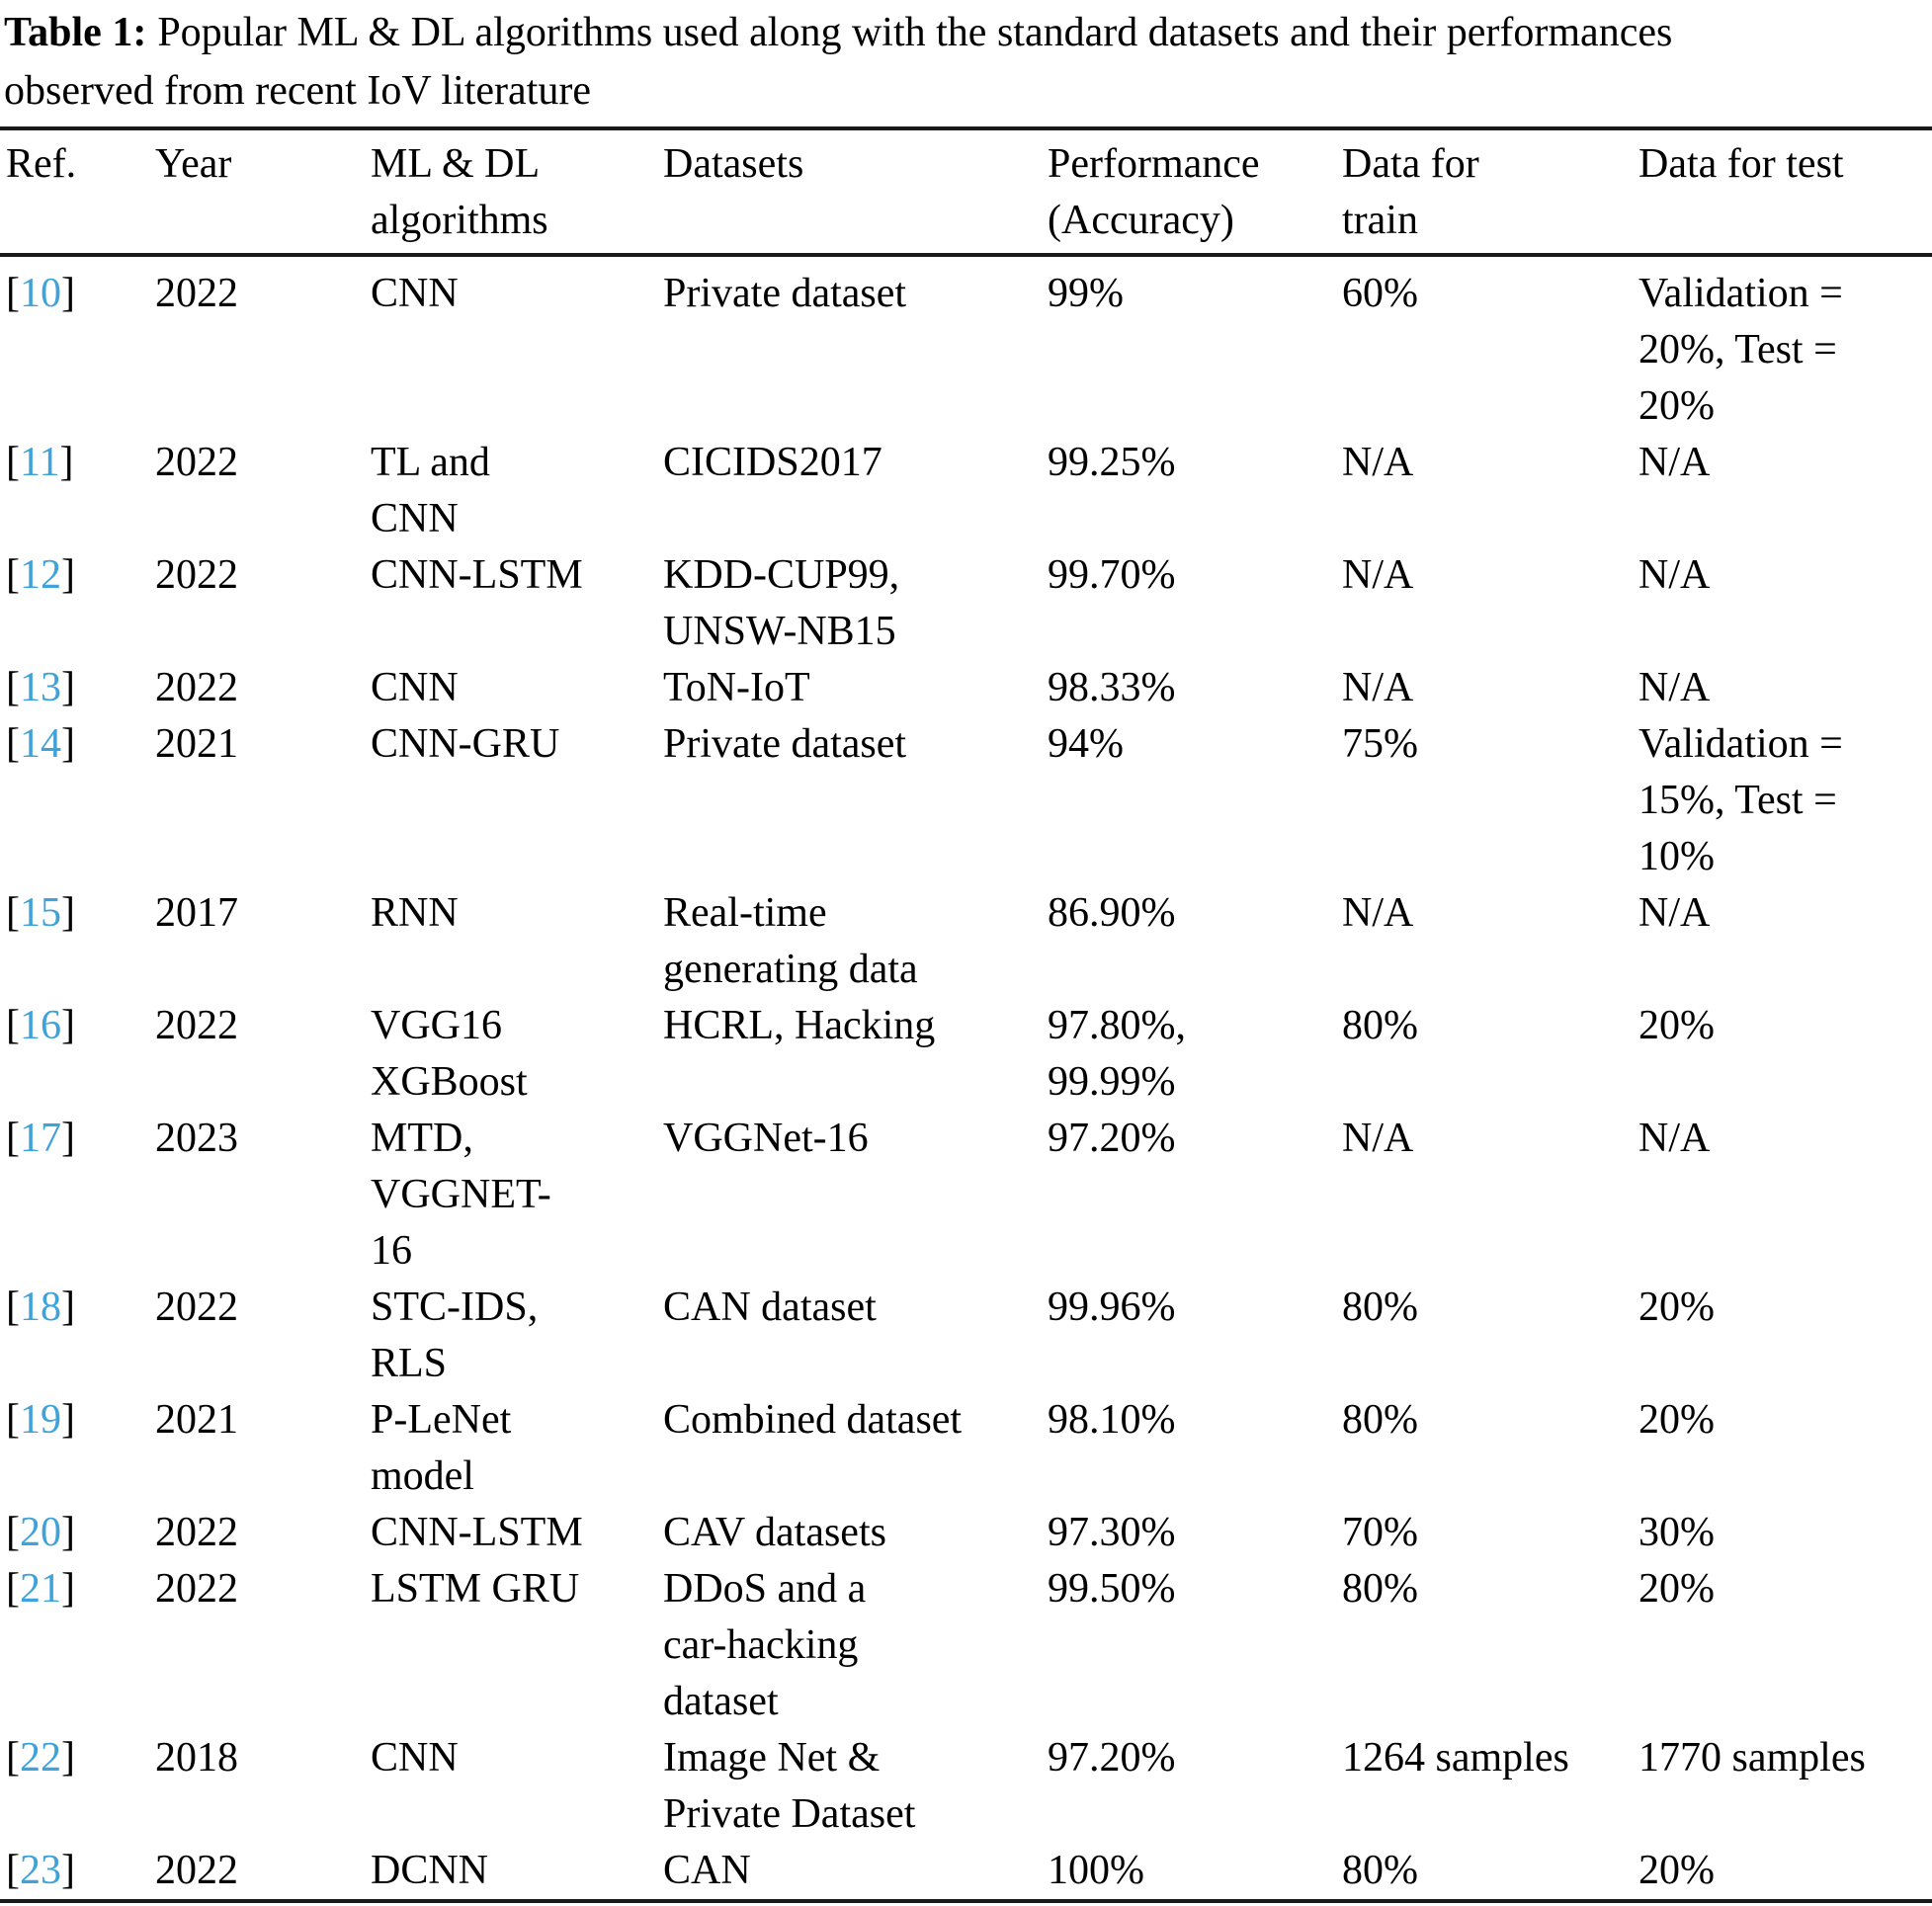 The height and width of the screenshot is (1906, 1932). What do you see at coordinates (40, 913) in the screenshot?
I see `ref-citation-link: 15` at bounding box center [40, 913].